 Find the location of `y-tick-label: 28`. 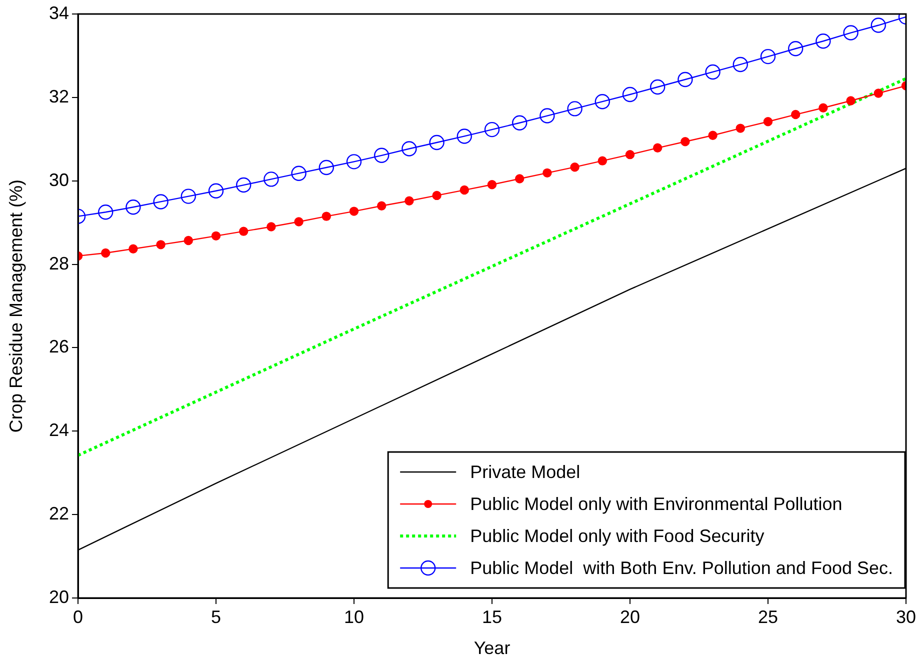

y-tick-label: 28 is located at coordinates (58, 263).